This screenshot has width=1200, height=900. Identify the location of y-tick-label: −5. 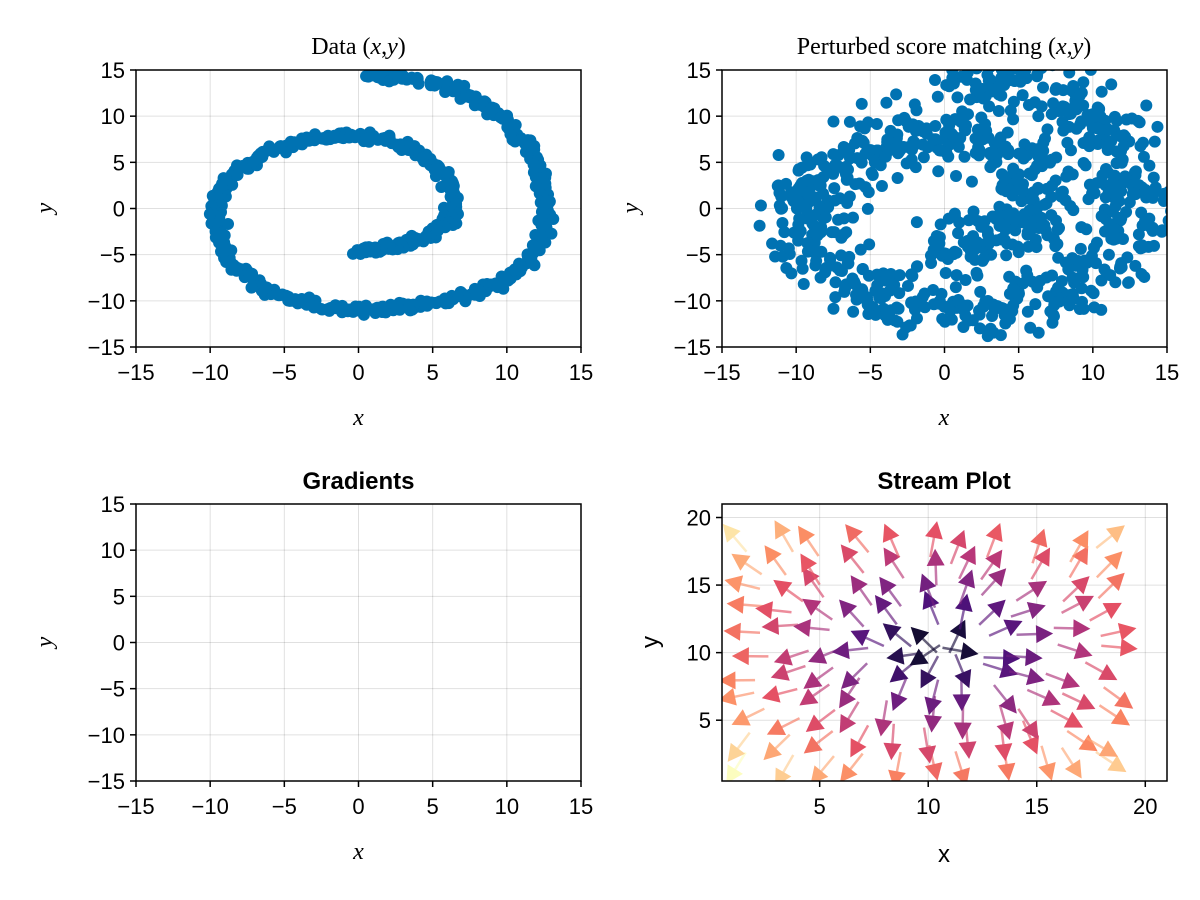
(112, 689).